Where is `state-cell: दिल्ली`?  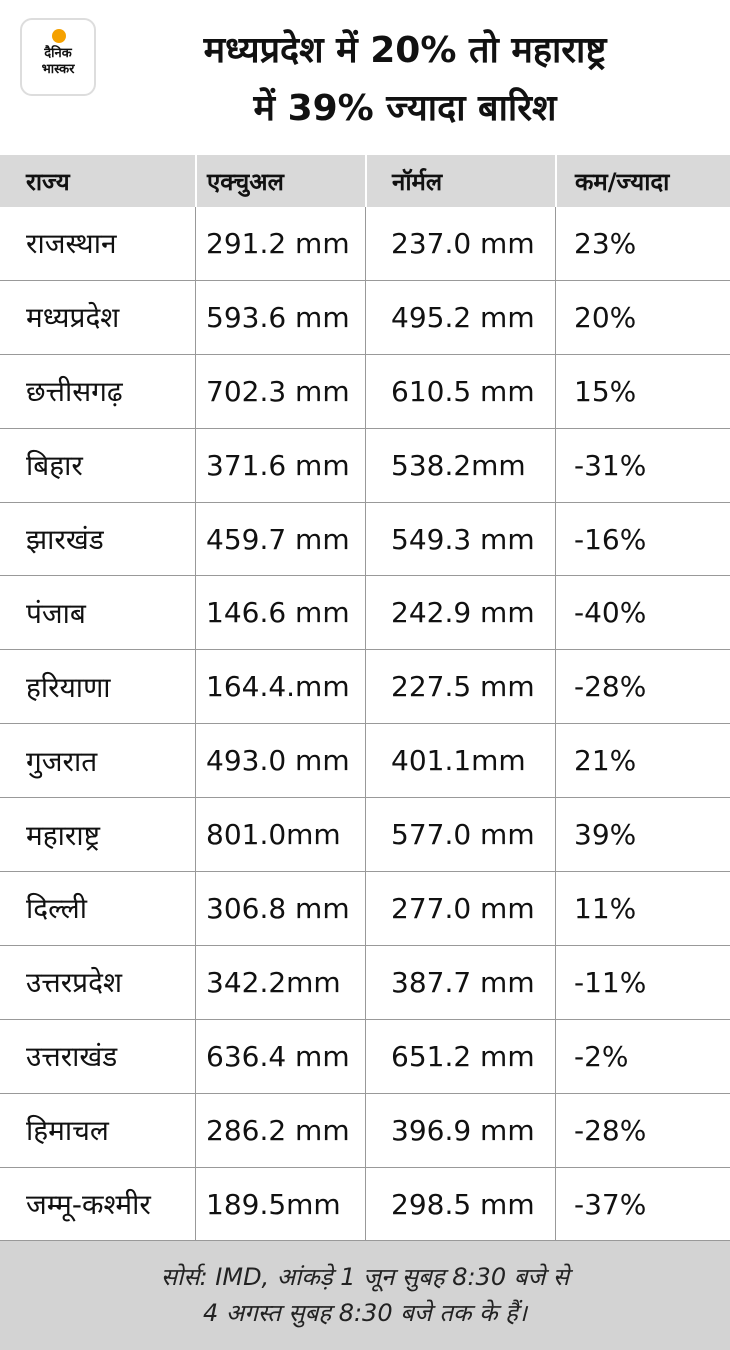
state-cell: दिल्ली is located at coordinates (56, 909).